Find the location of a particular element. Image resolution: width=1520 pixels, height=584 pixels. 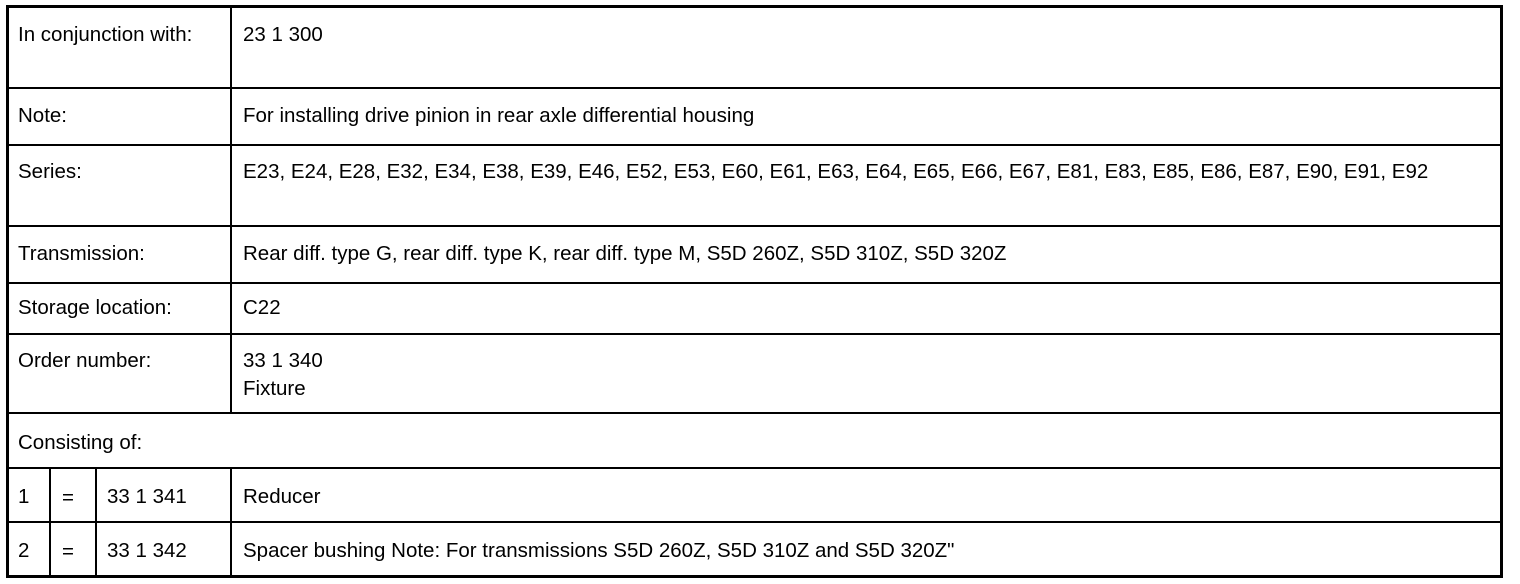

order-description: Fixture is located at coordinates (274, 388).